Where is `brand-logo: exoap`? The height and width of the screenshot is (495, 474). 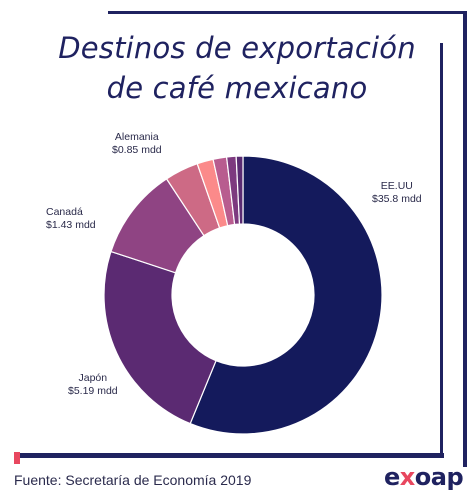 brand-logo: exoap is located at coordinates (424, 477).